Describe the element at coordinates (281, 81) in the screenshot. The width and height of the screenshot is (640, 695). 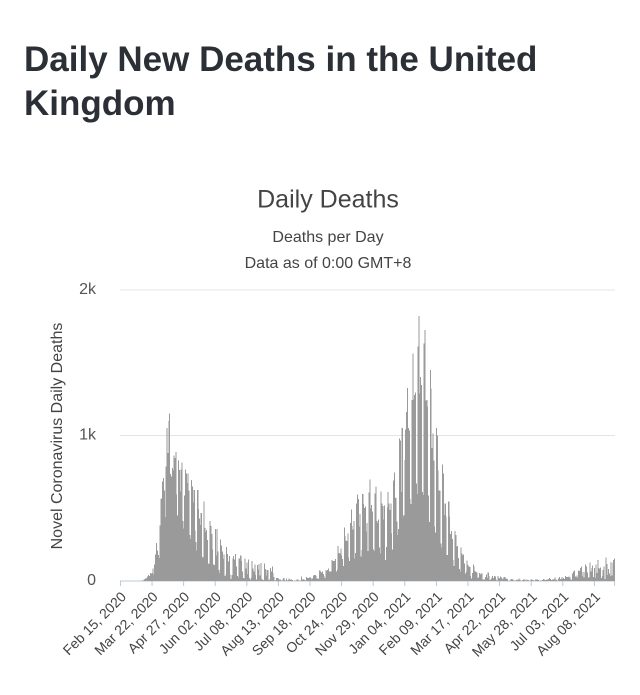
I see `page-title: Daily New Deaths in the United Kingdom` at that location.